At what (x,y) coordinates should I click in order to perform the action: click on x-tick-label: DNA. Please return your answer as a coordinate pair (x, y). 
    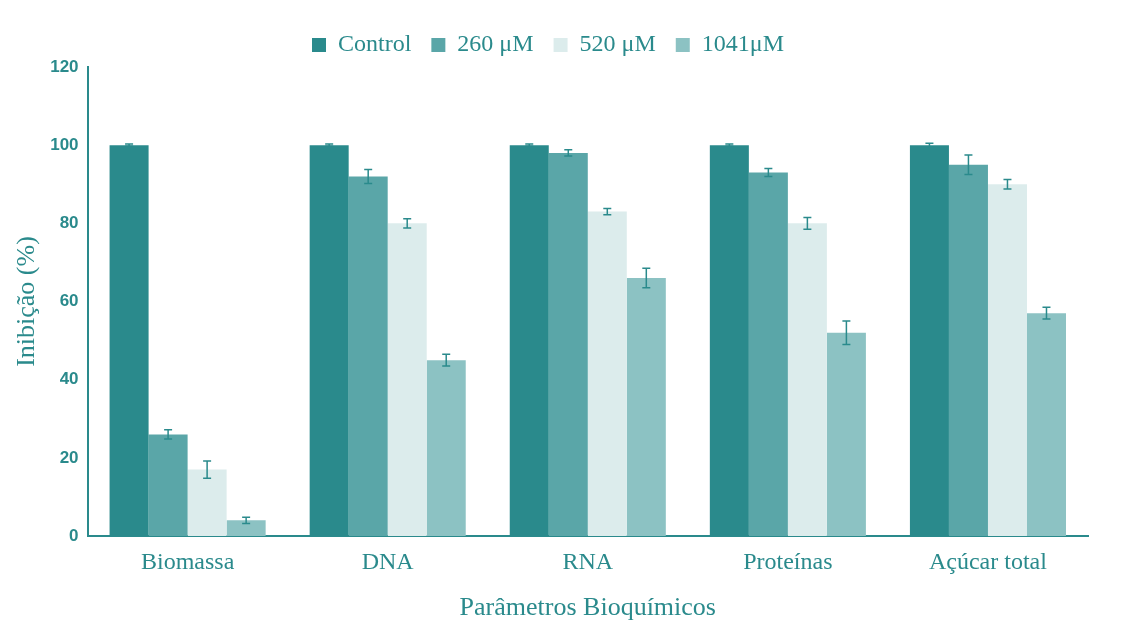
    Looking at the image, I should click on (388, 560).